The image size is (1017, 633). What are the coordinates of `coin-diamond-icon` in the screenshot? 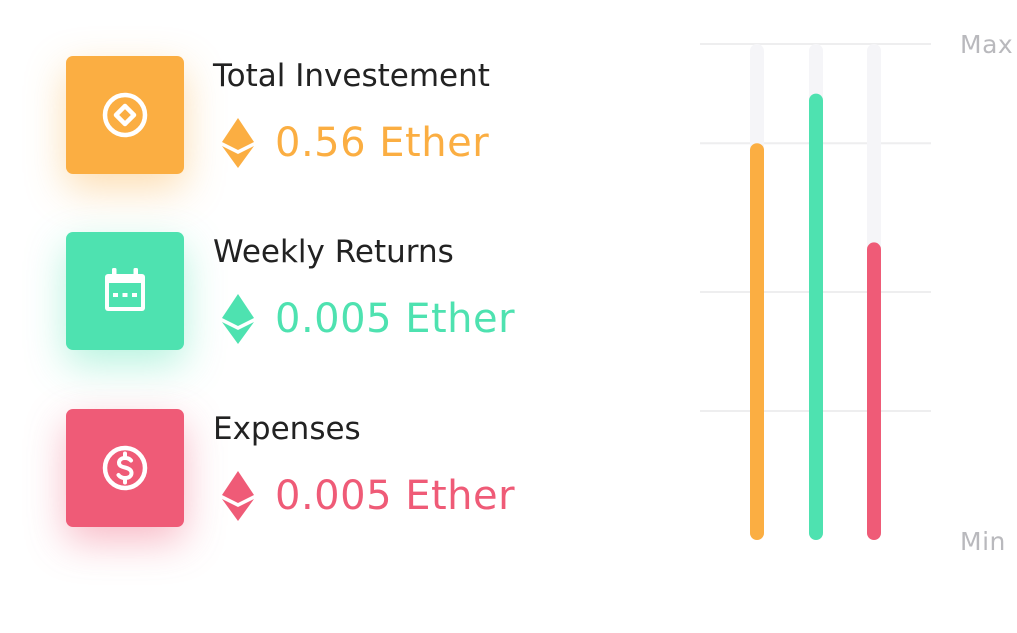 It's located at (125, 115).